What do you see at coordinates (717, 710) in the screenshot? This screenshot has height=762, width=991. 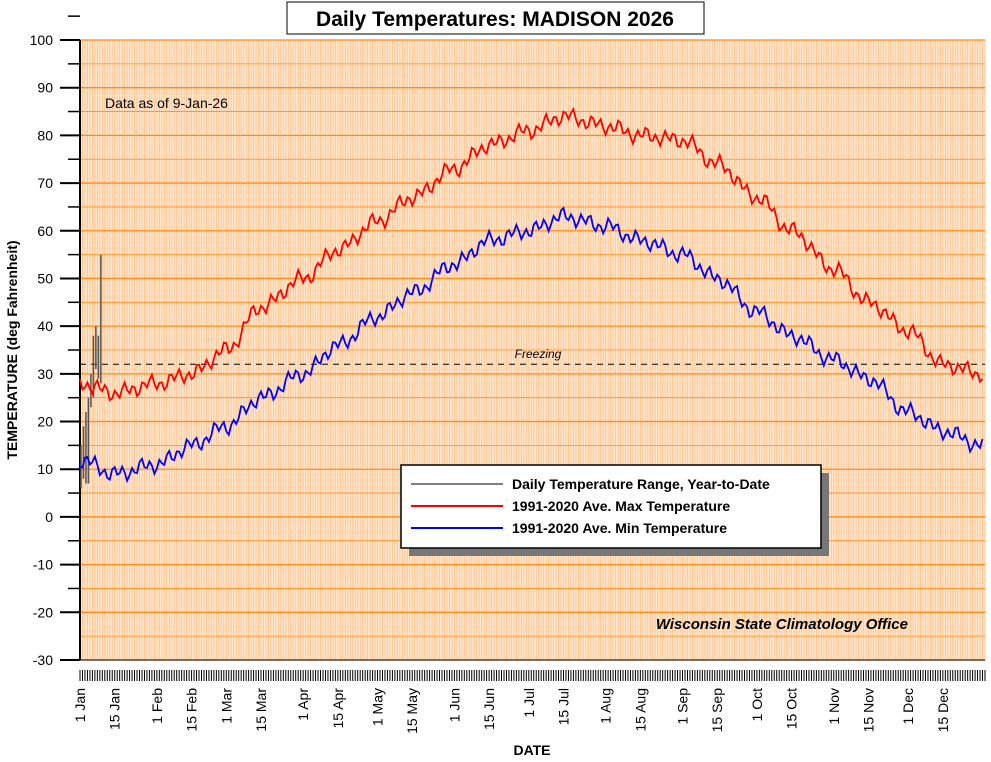 I see `x-tick-label: 15 Sep` at bounding box center [717, 710].